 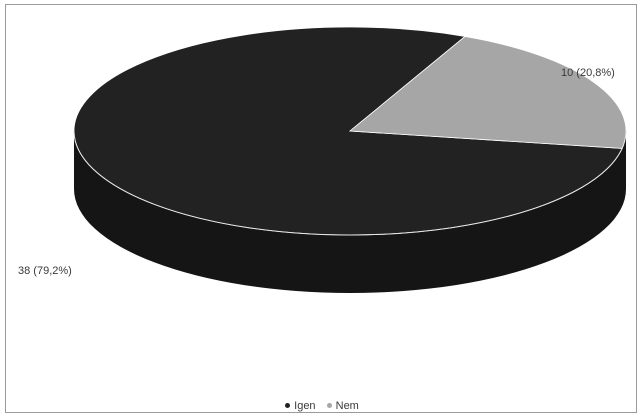 I want to click on data-label-igen: 38 (79,2%), so click(x=45, y=271).